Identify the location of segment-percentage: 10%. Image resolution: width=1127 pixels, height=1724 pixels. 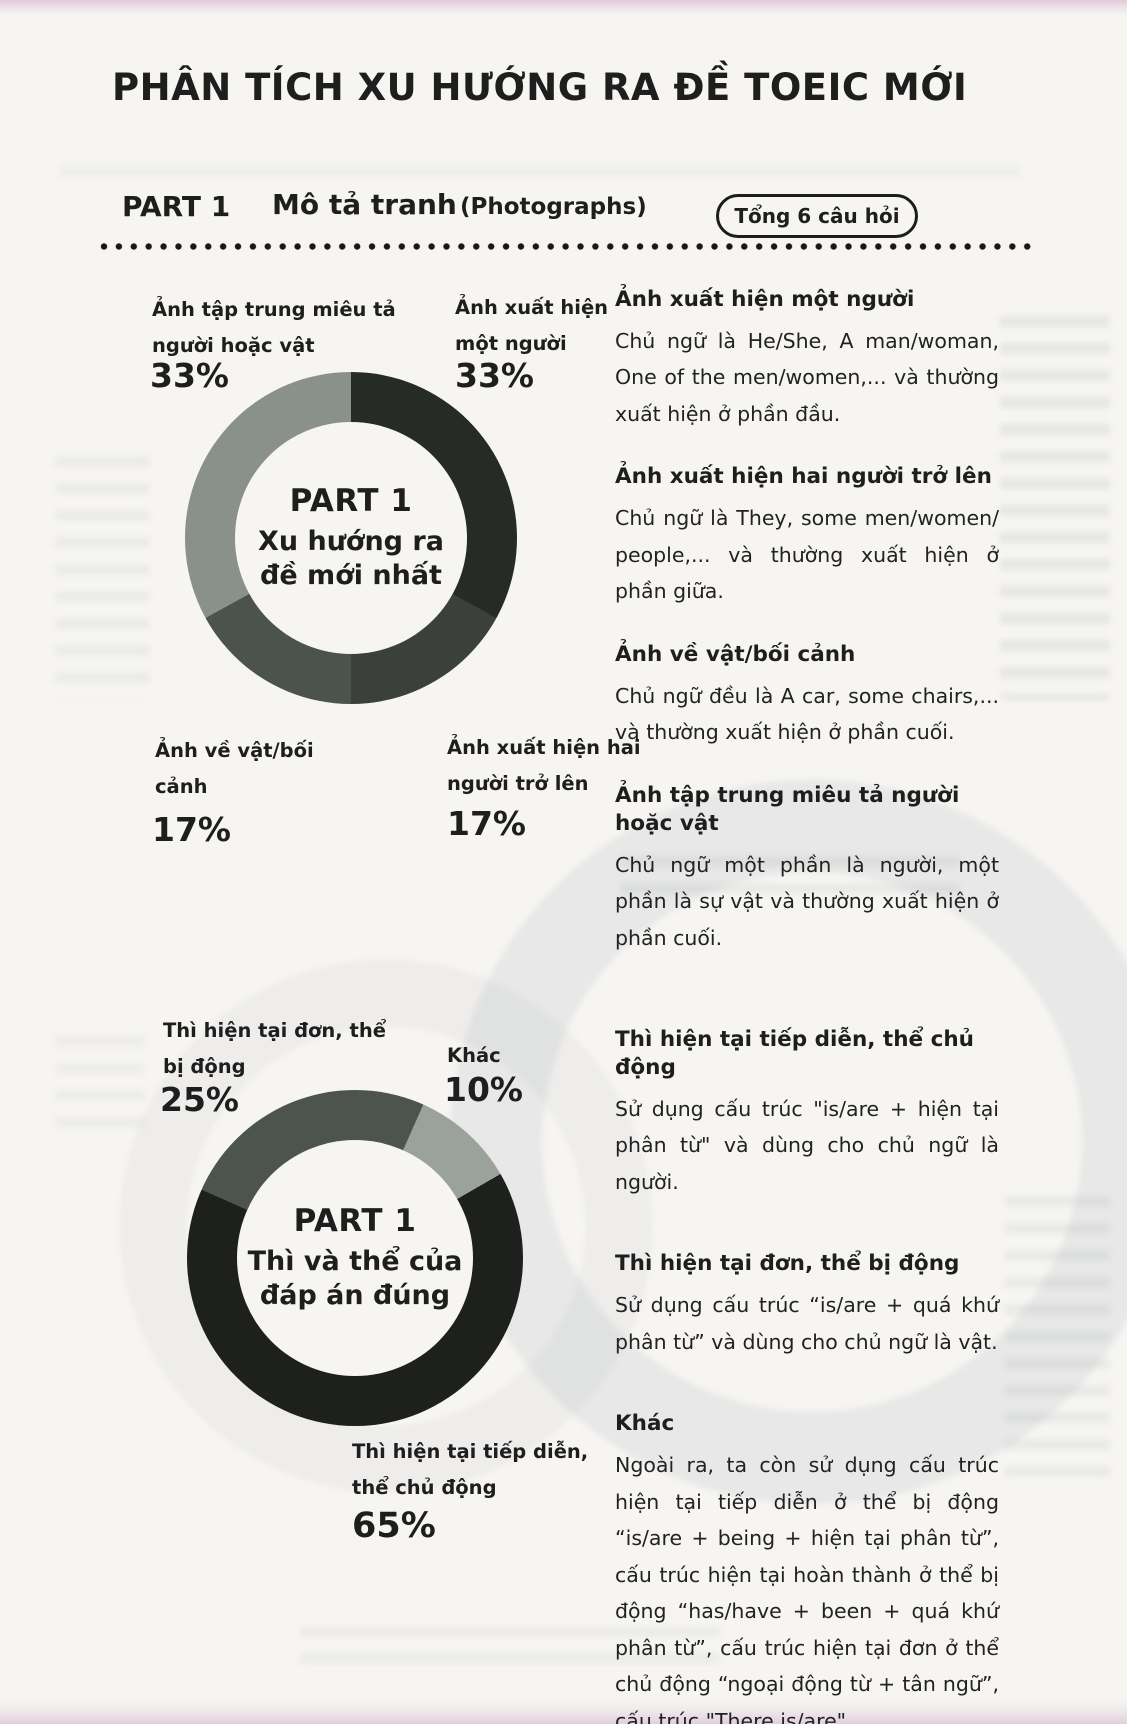
(483, 1089).